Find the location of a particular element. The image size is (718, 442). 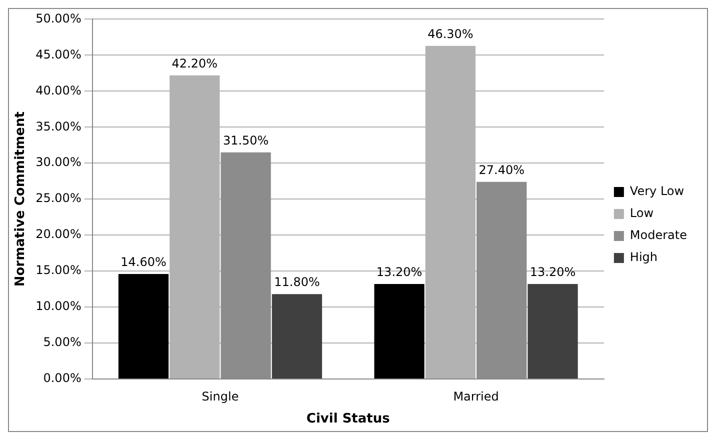

data-label: 46.30% is located at coordinates (451, 33).